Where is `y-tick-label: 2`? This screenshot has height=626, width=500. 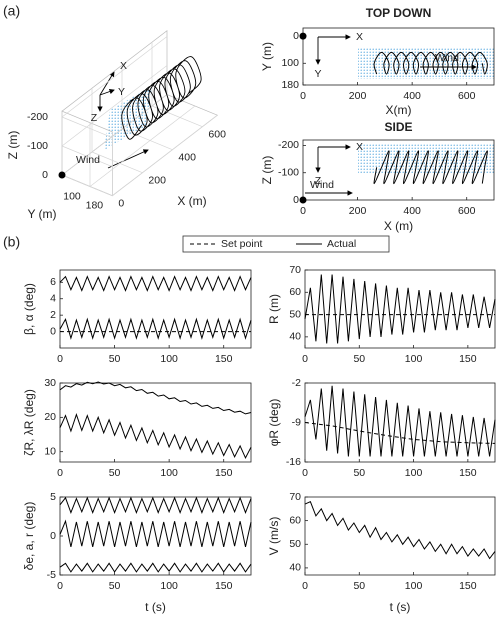 y-tick-label: 2 is located at coordinates (53, 315).